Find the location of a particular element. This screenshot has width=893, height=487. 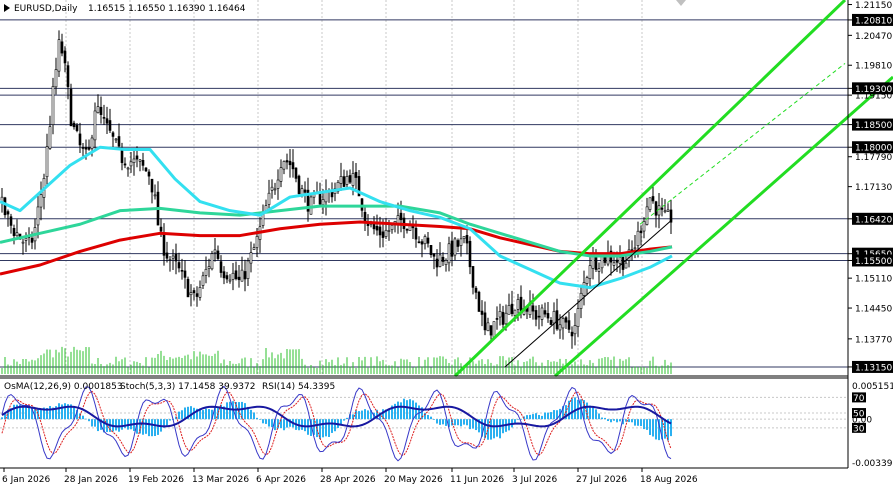

price-label: 1.13770 is located at coordinates (873, 340).